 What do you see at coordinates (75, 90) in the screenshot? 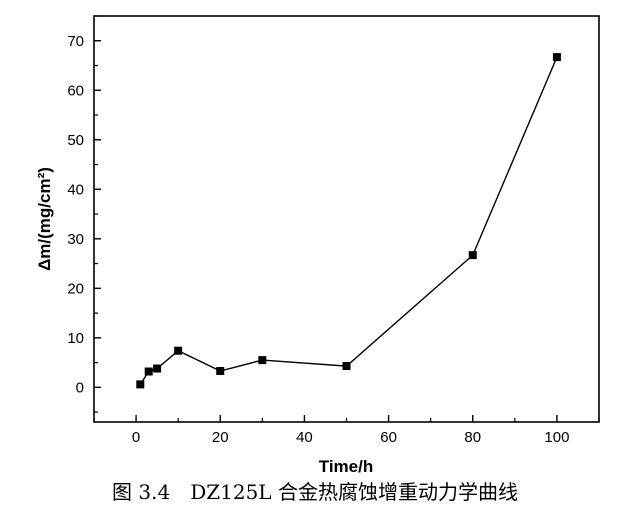
I see `y-tick-label: 60` at bounding box center [75, 90].